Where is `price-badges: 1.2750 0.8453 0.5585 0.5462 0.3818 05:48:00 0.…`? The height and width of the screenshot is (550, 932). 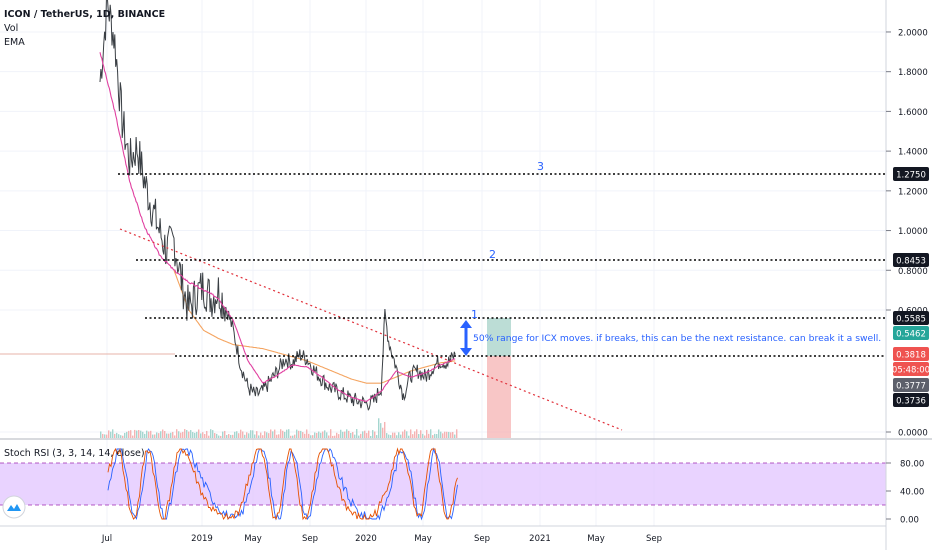 price-badges: 1.2750 0.8453 0.5585 0.5462 0.3818 05:48:00 0.… is located at coordinates (911, 287).